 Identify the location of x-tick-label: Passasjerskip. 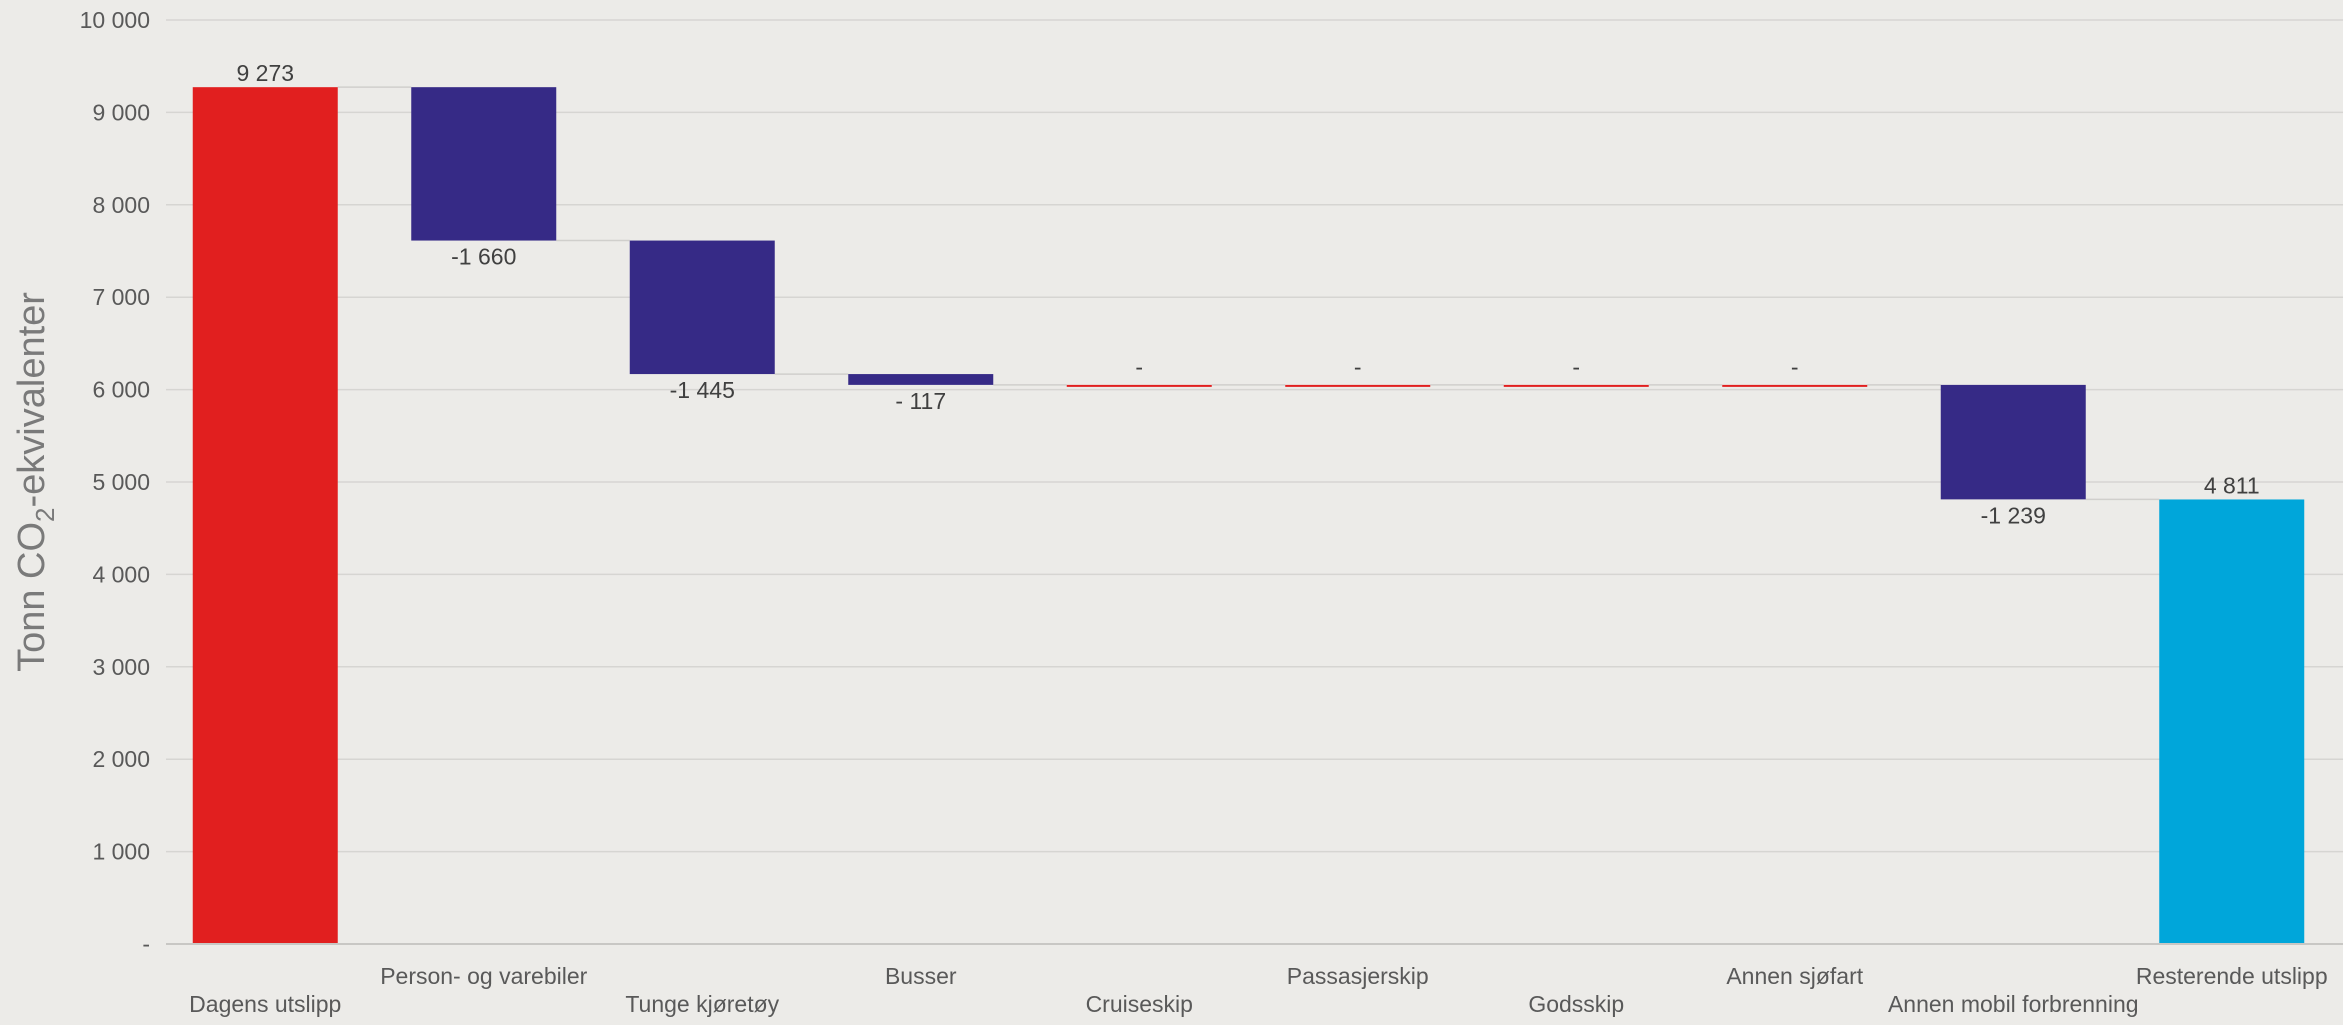
(1358, 976).